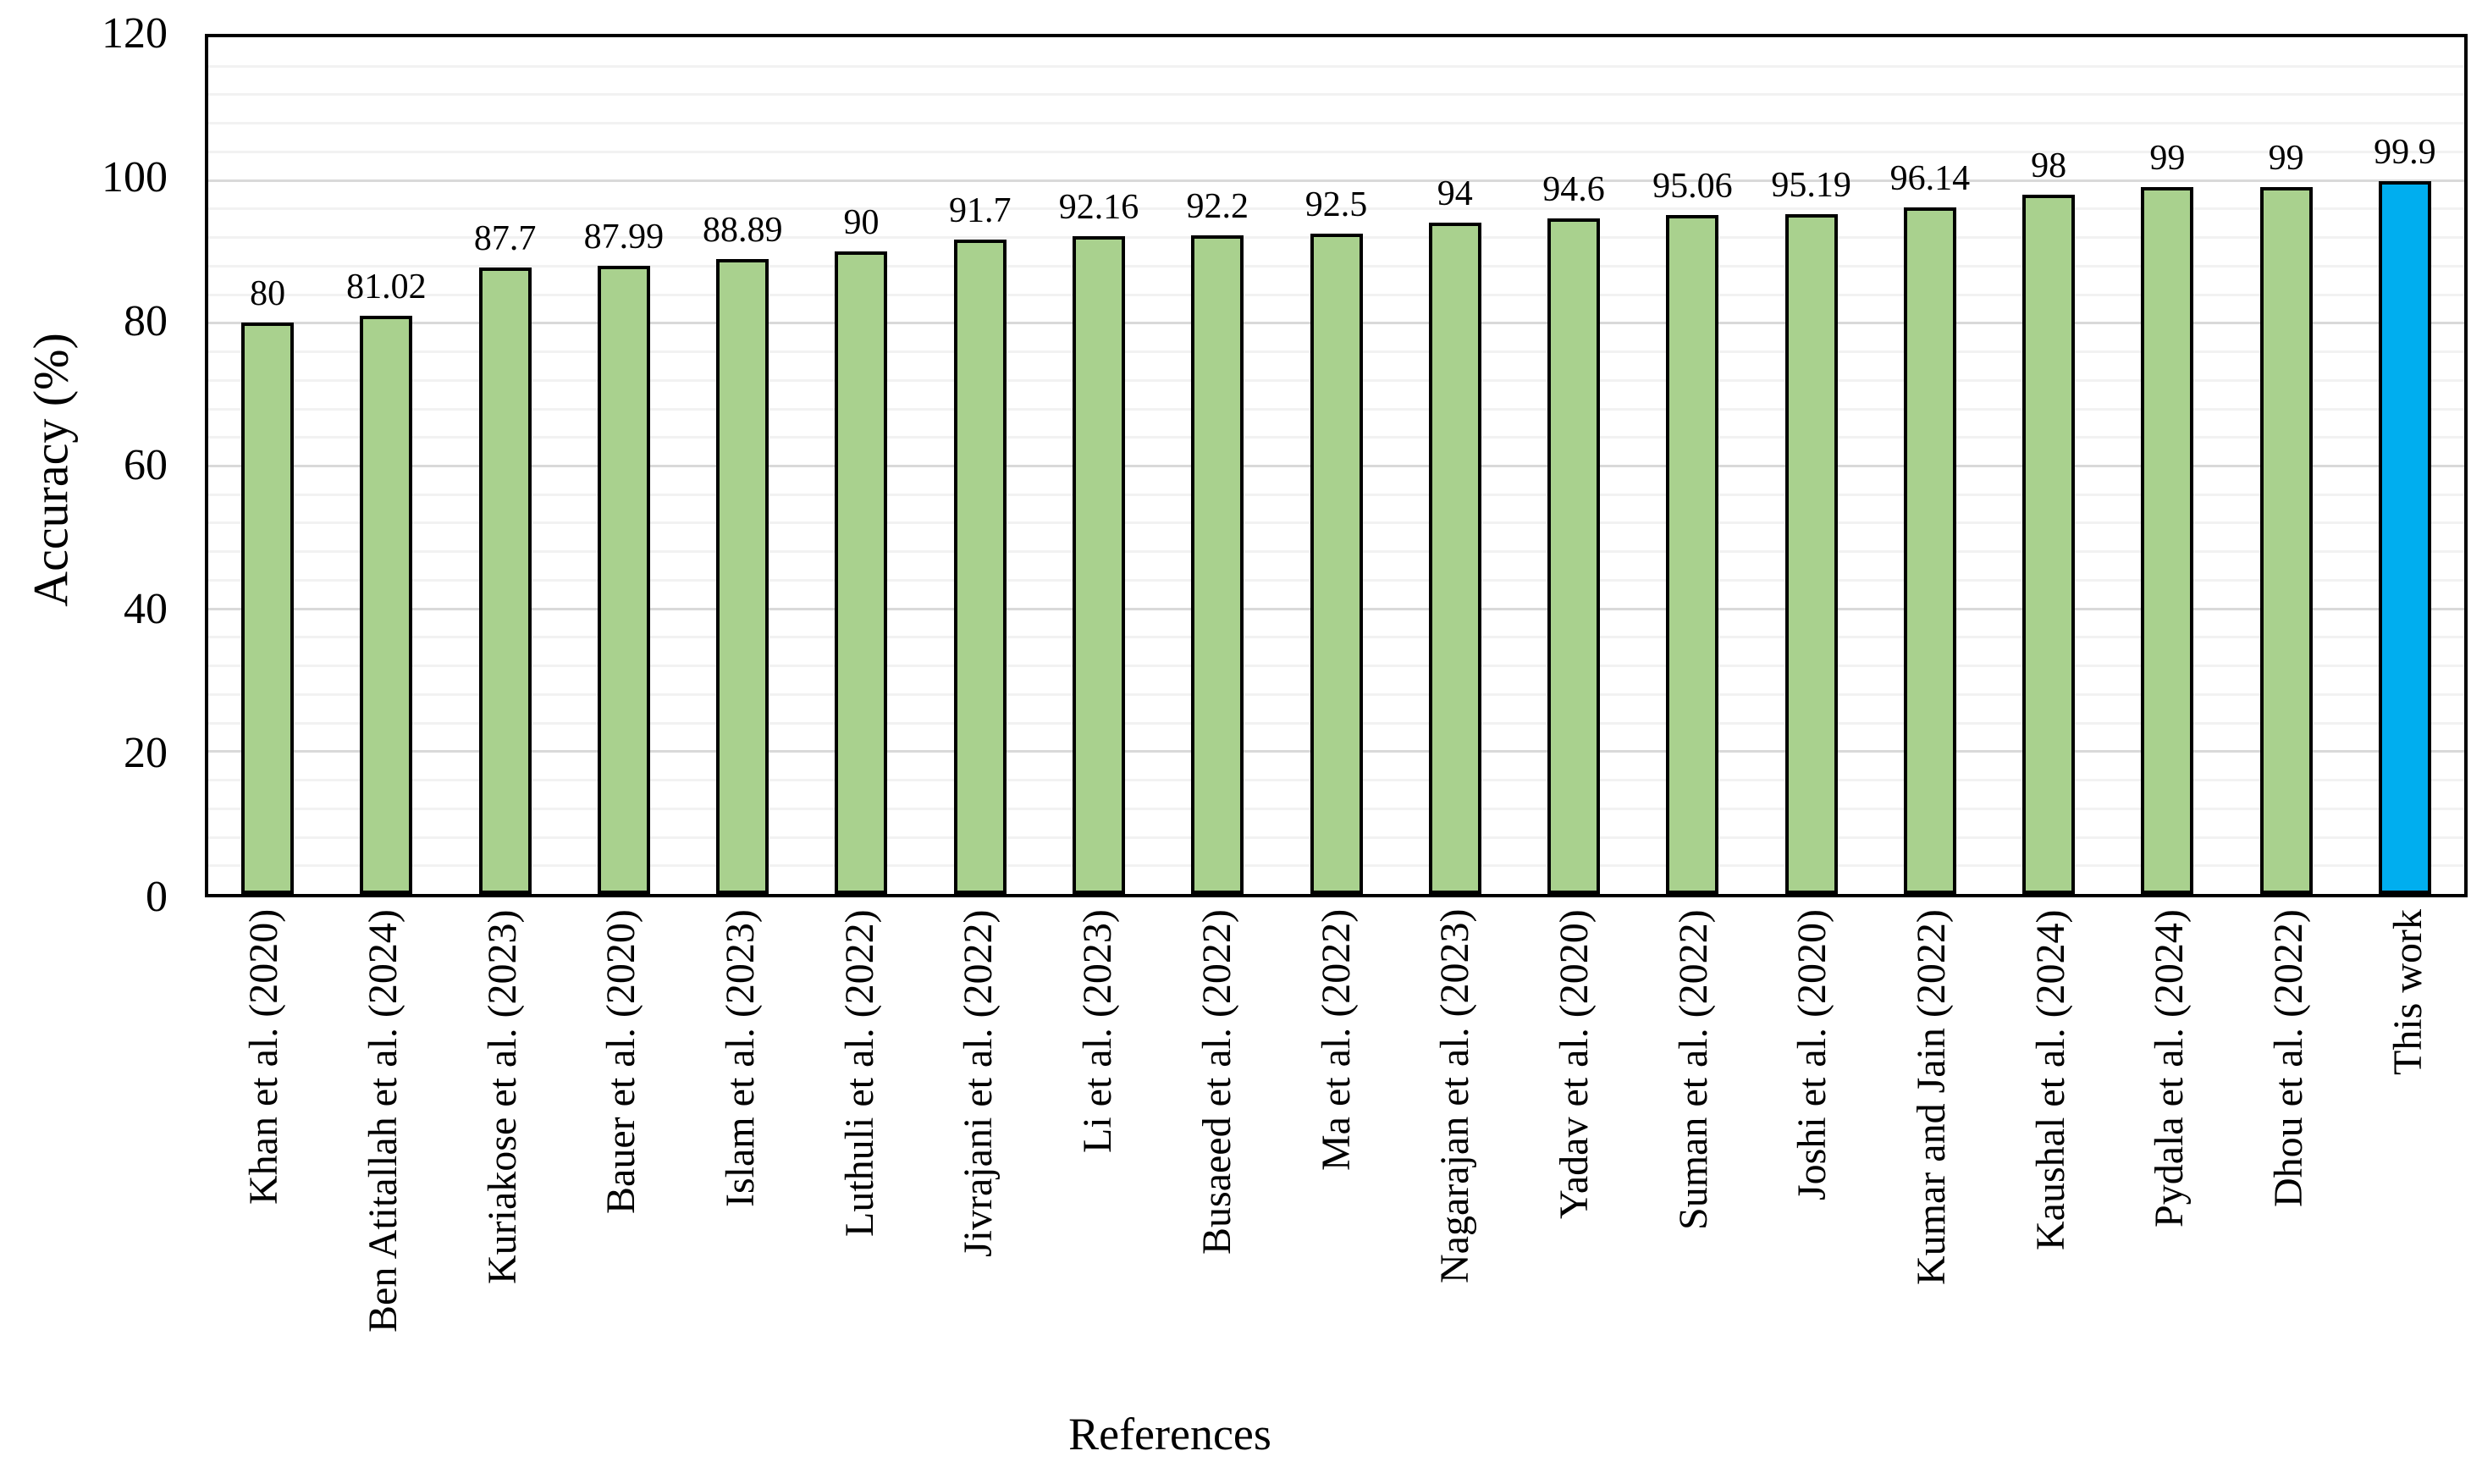 This screenshot has height=1484, width=2482. Describe the element at coordinates (135, 176) in the screenshot. I see `y-tick-label: 100` at that location.